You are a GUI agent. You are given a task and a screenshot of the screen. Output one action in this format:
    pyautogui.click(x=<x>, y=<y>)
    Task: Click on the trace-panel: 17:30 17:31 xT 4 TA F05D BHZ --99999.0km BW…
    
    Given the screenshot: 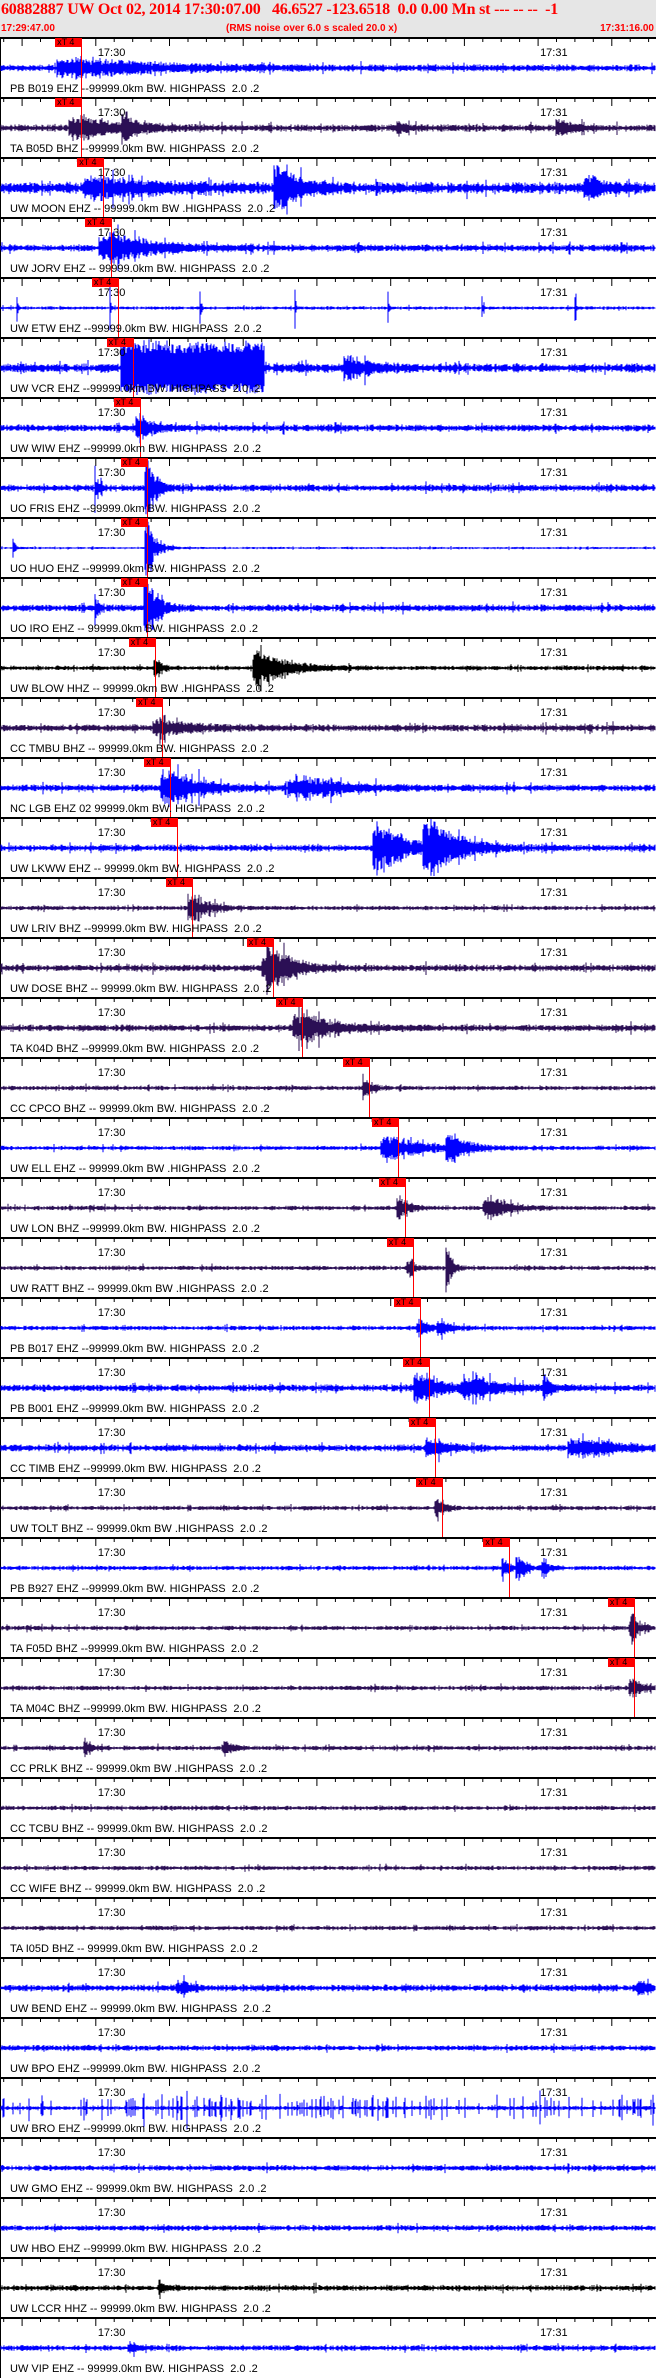 What is the action you would take?
    pyautogui.click(x=328, y=1627)
    